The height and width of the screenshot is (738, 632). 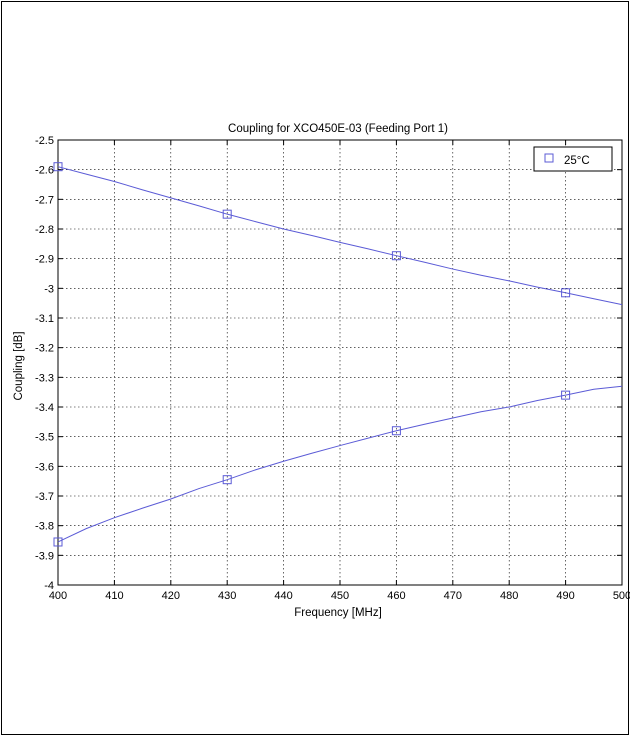 What do you see at coordinates (283, 596) in the screenshot?
I see `x-tick-label: 440` at bounding box center [283, 596].